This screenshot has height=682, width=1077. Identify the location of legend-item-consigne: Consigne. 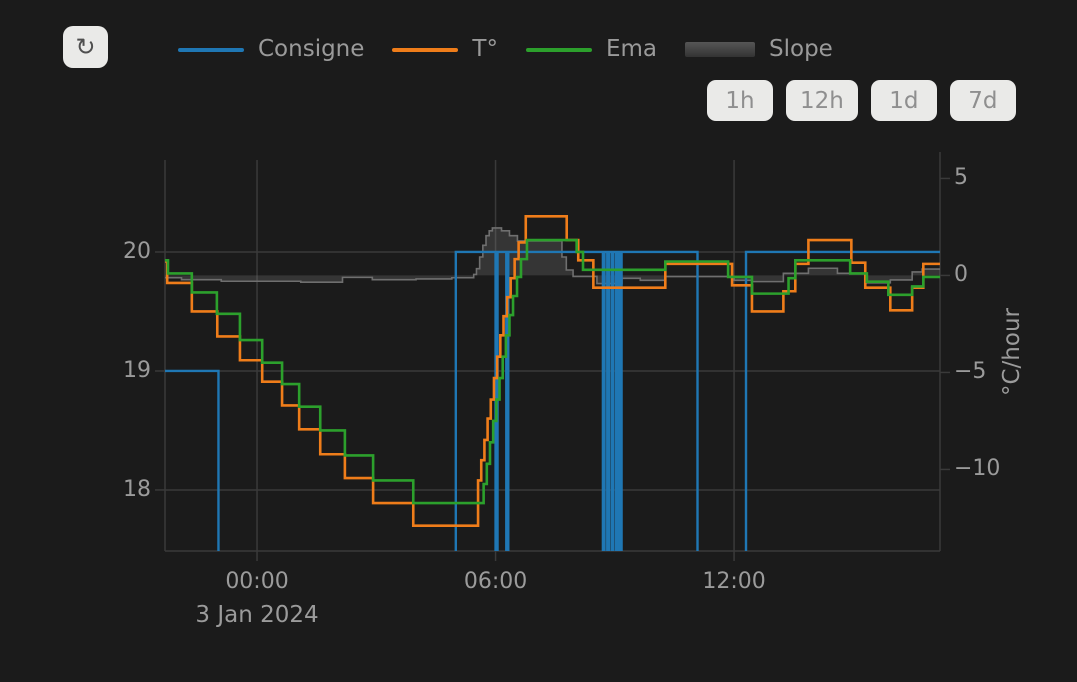
(271, 49).